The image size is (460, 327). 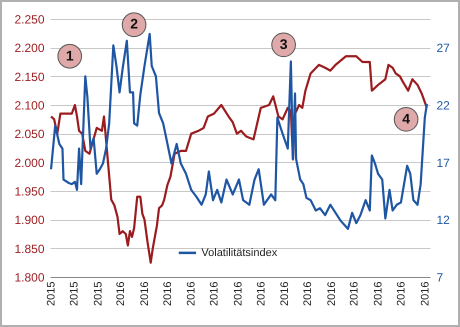 I want to click on legend-label: Volatilitätsindex, so click(x=239, y=252).